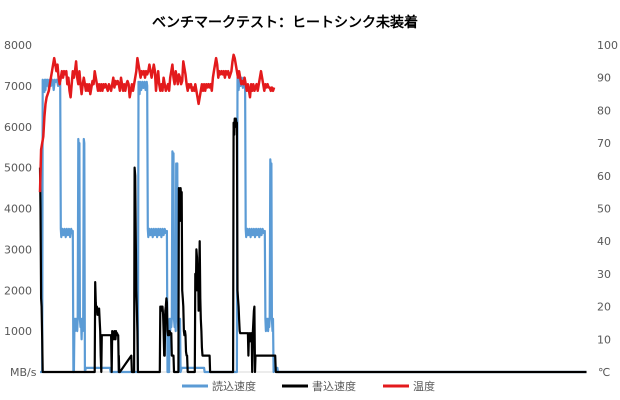  I want to click on right-axis-ticks: 10 20 30 40 50 60 70 80 90 100, so click(607, 192).